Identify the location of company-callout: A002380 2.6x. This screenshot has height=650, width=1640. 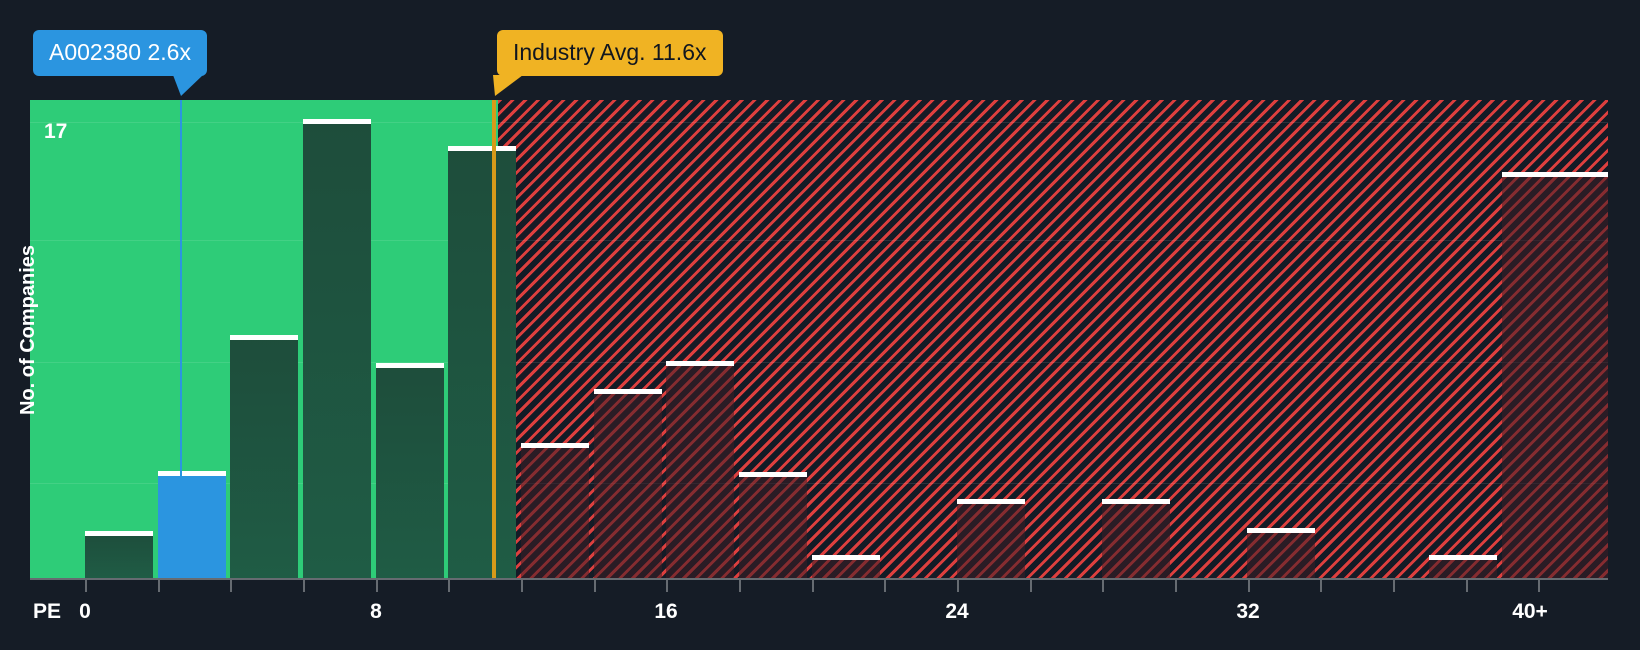
(120, 63).